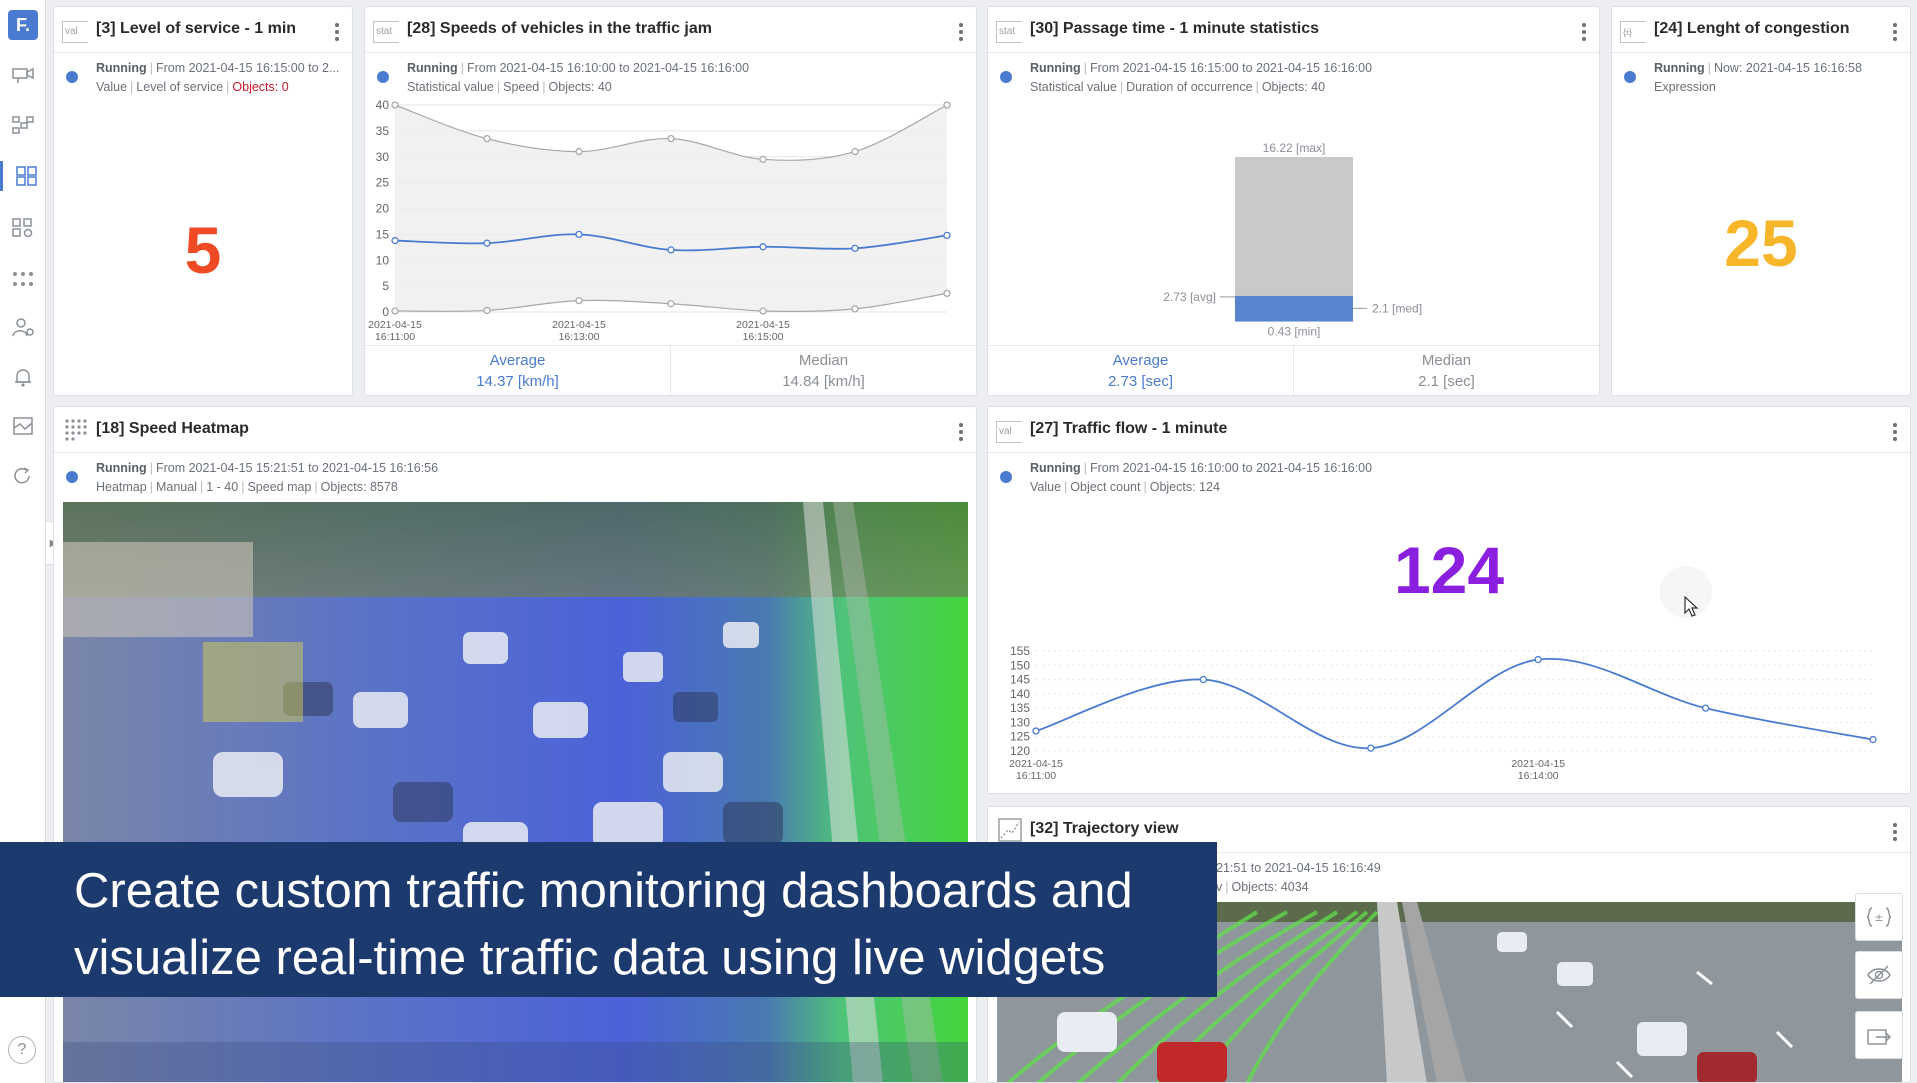 The image size is (1917, 1083). What do you see at coordinates (385, 286) in the screenshot?
I see `y-tick-label: 5` at bounding box center [385, 286].